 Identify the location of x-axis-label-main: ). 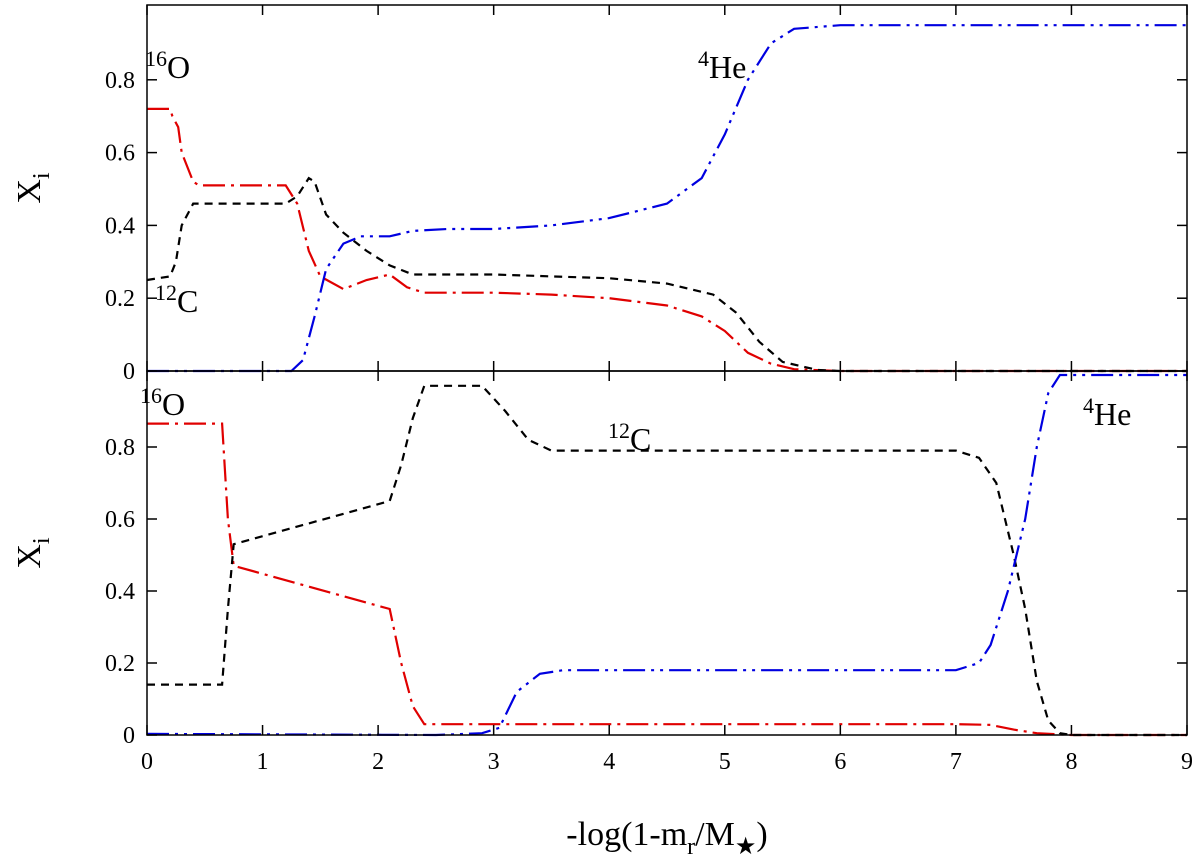
(761, 834).